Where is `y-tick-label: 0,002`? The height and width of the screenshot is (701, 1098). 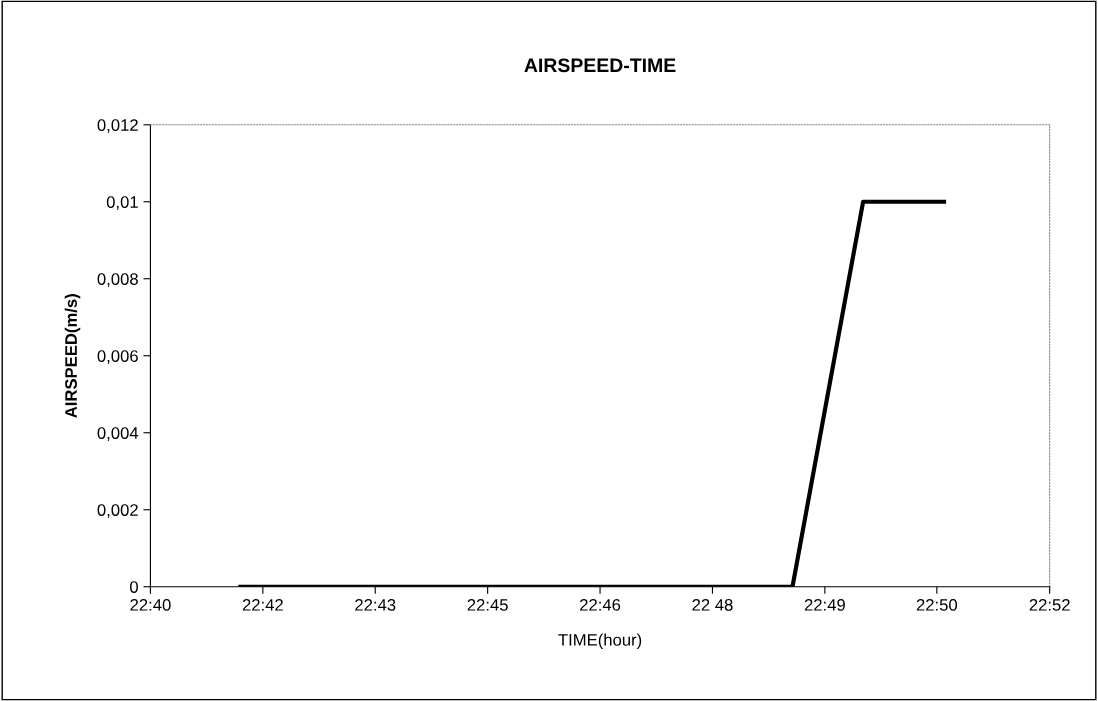
y-tick-label: 0,002 is located at coordinates (117, 511).